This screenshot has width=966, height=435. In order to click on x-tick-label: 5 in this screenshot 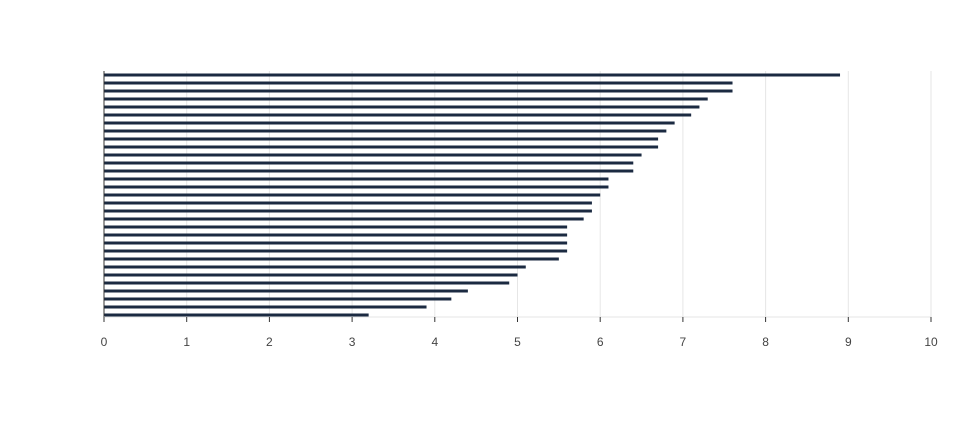, I will do `click(517, 342)`.